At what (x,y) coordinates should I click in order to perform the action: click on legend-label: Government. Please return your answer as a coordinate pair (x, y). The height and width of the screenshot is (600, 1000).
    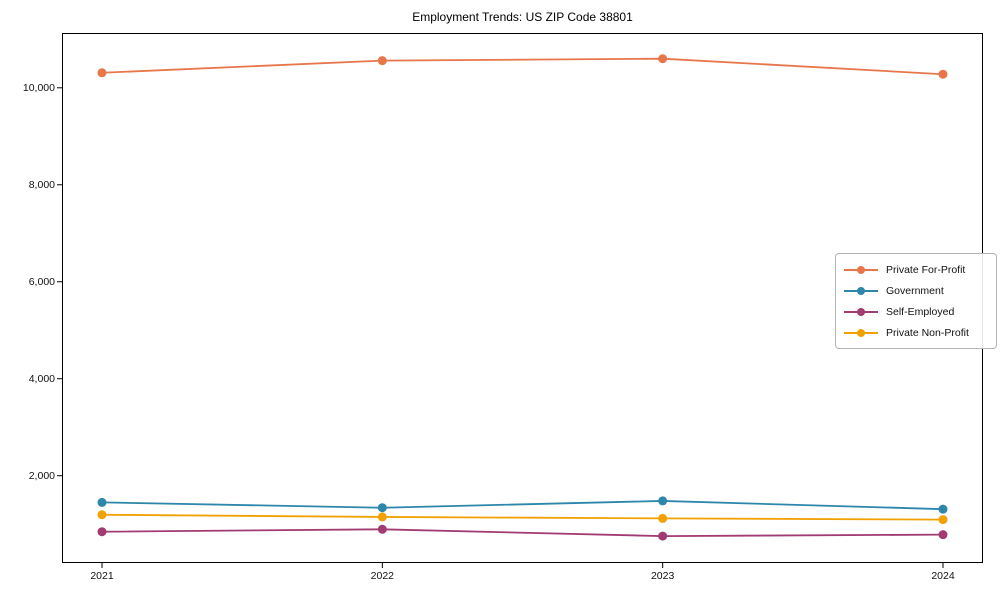
    Looking at the image, I should click on (915, 290).